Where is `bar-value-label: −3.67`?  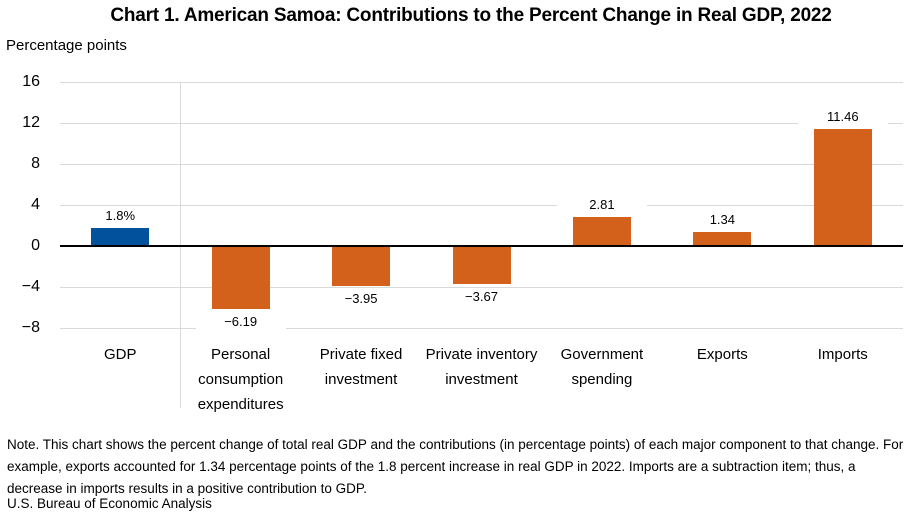
bar-value-label: −3.67 is located at coordinates (481, 296).